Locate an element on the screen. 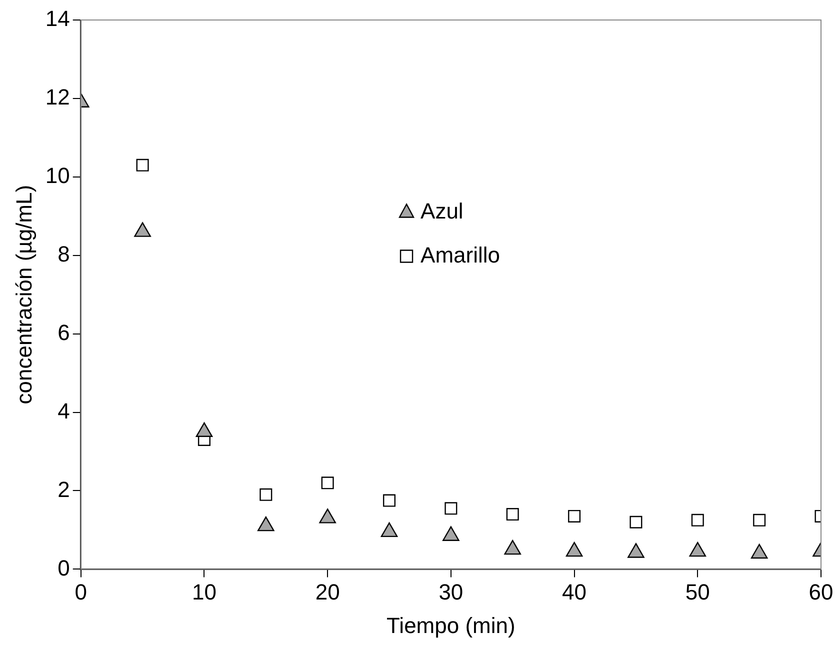 This screenshot has width=837, height=650. y-axis-title: concentración (µg/mL) is located at coordinates (23, 294).